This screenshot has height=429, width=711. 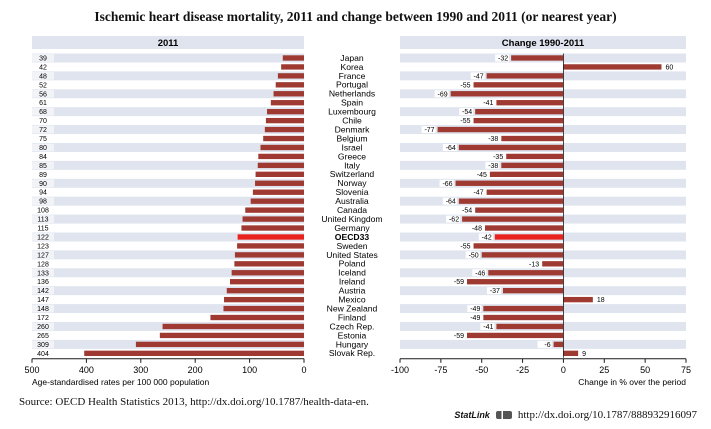 I want to click on right-value-label: -49, so click(x=475, y=309).